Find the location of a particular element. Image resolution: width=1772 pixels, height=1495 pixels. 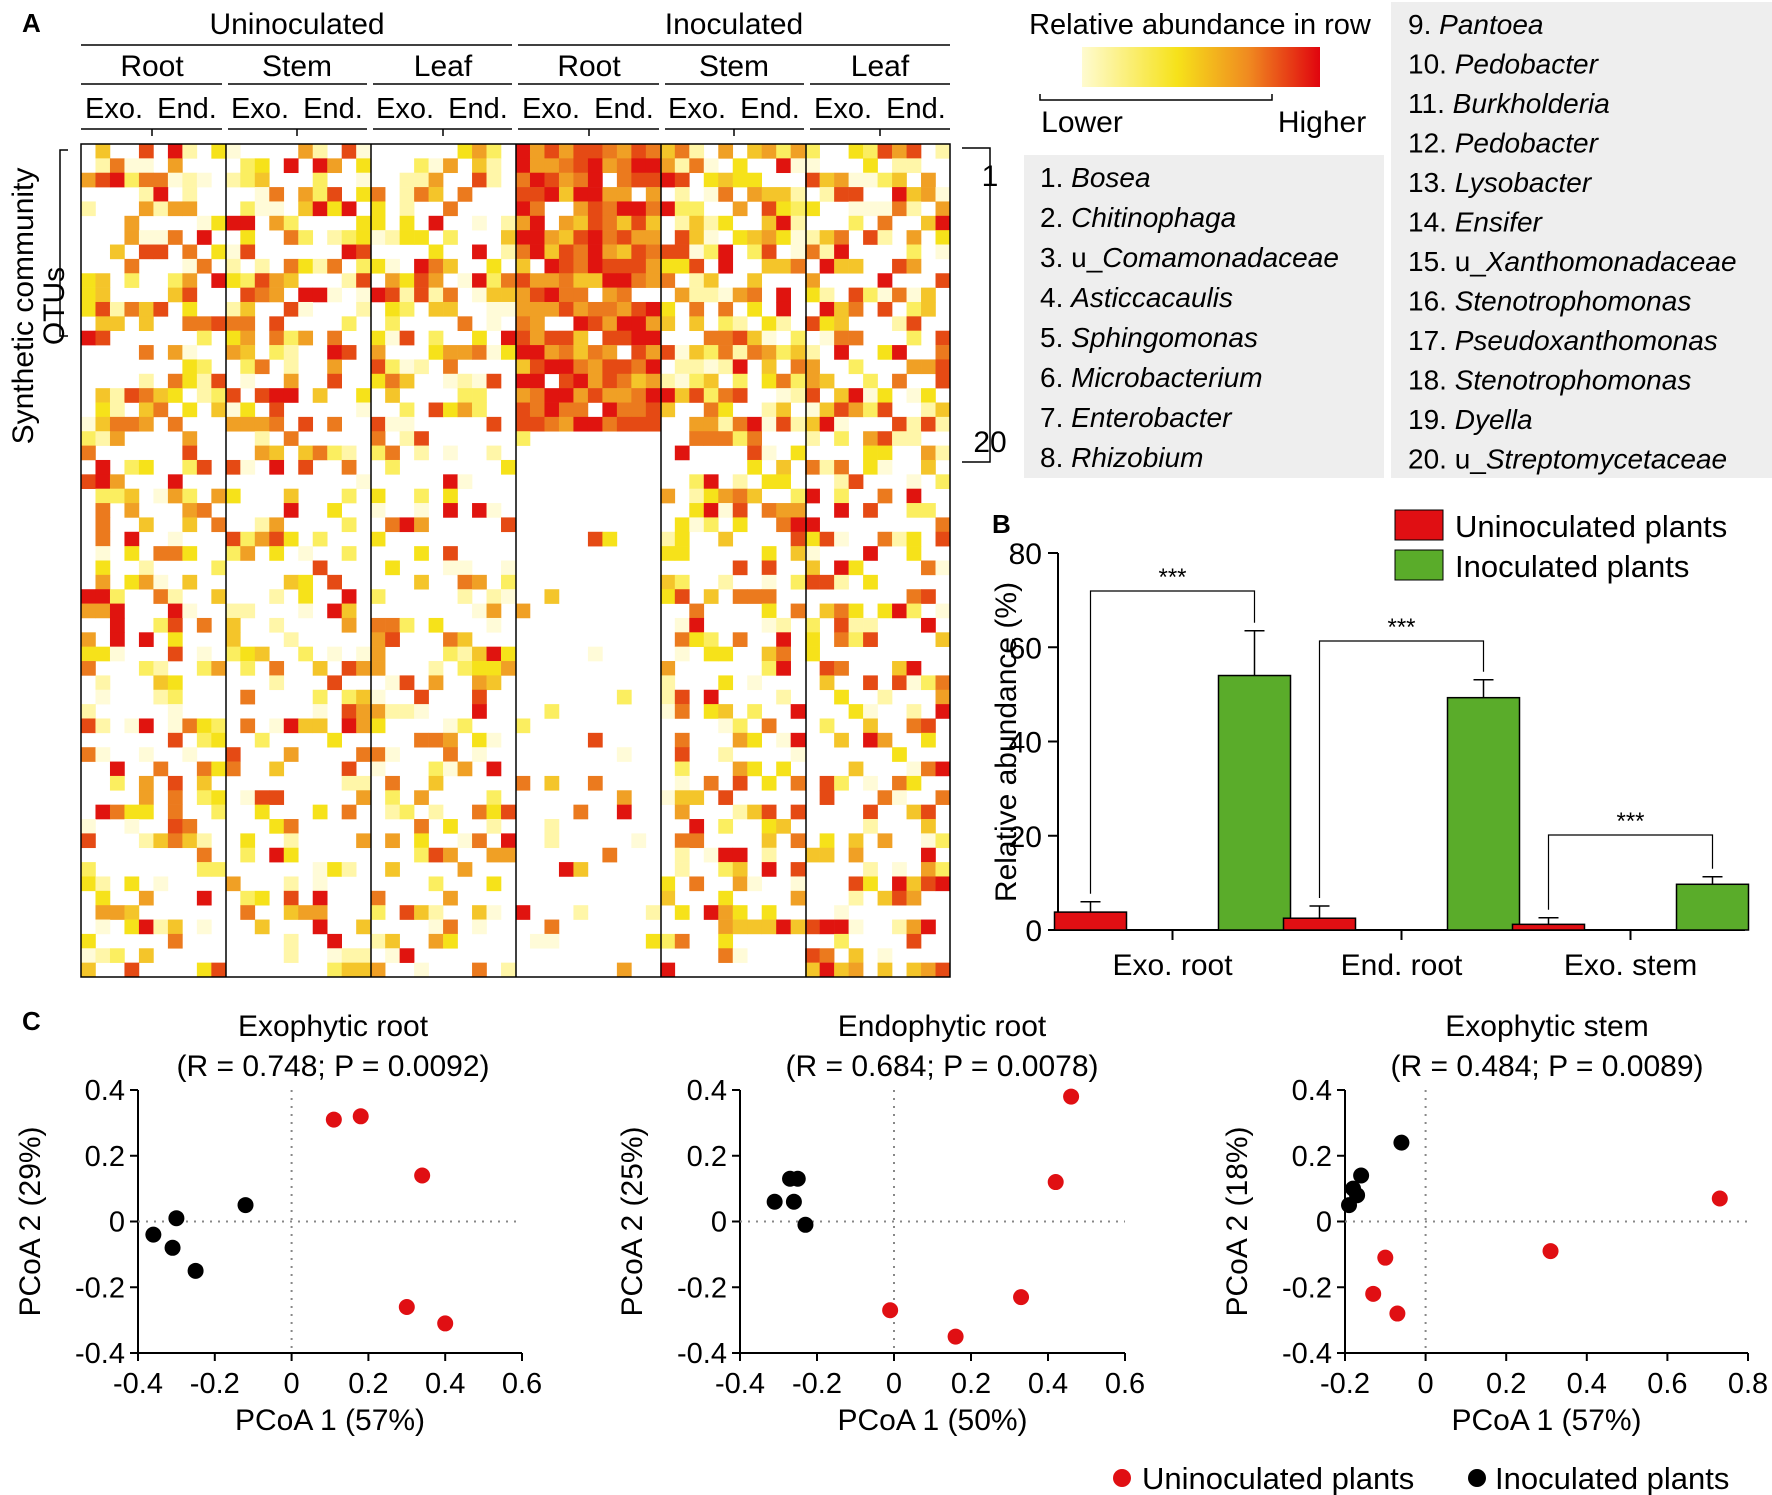

panel-letter-c: C is located at coordinates (31, 1021).